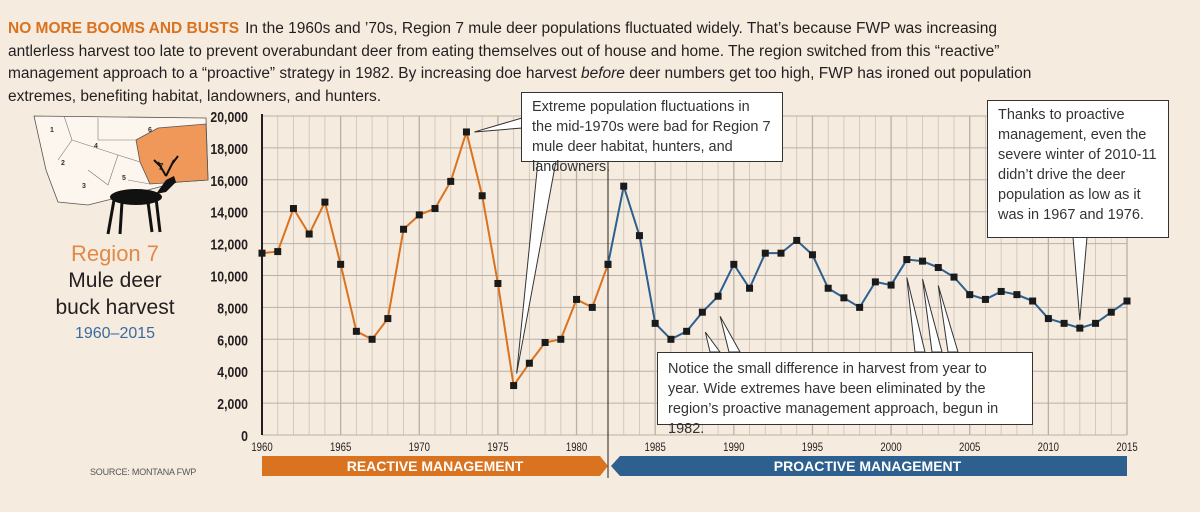 The image size is (1200, 512). I want to click on montana-region-map: 1 2 3 4 5 6 7, so click(121, 175).